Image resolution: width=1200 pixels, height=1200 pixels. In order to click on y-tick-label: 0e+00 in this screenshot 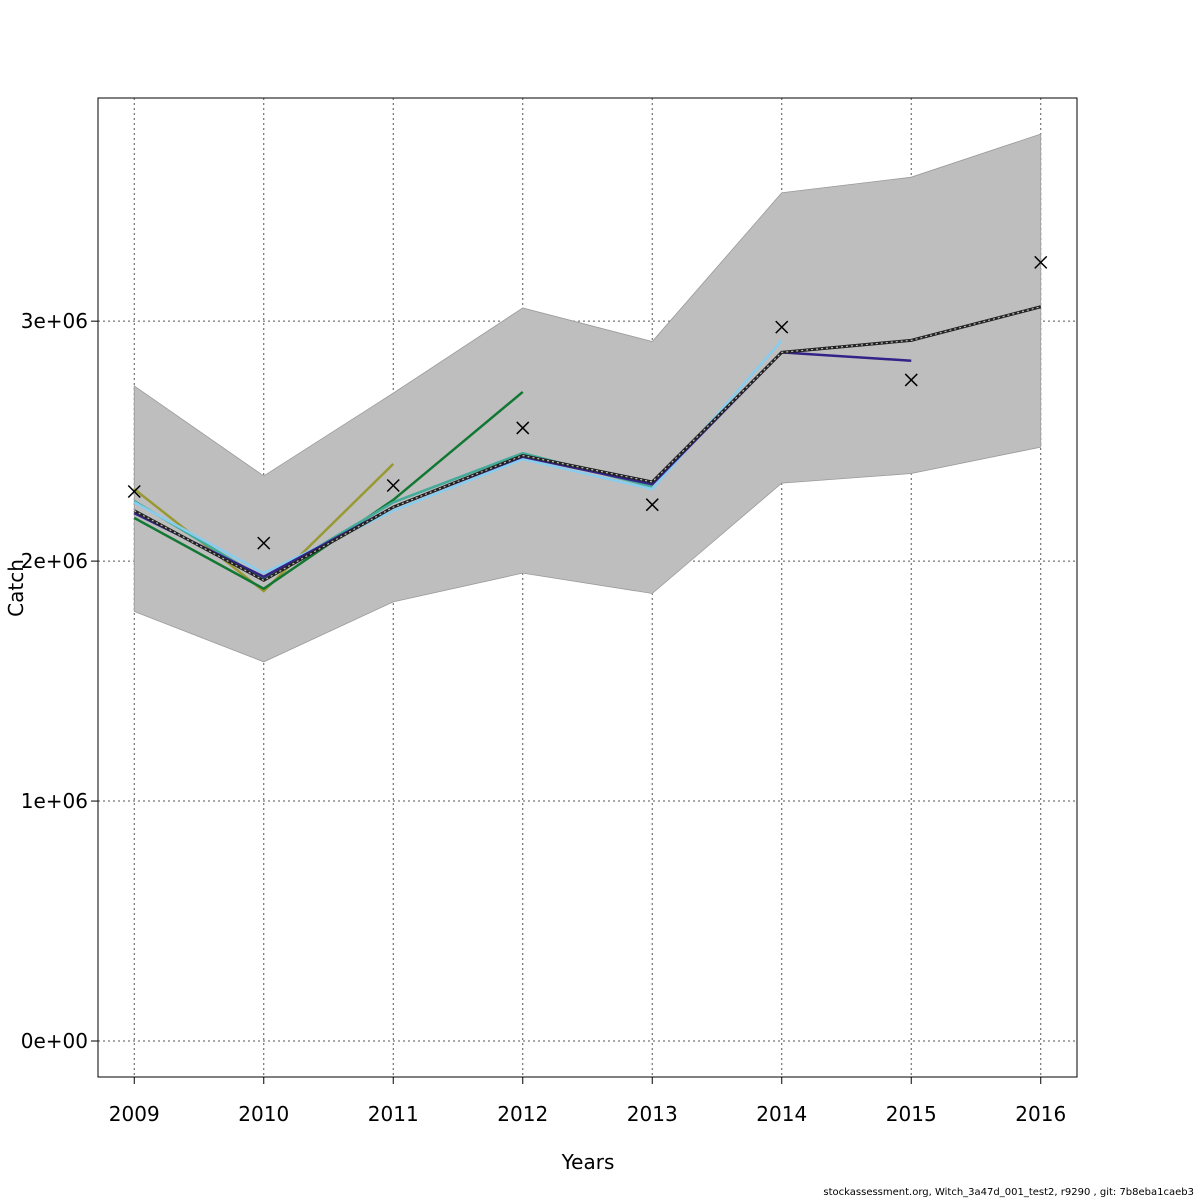, I will do `click(54, 1041)`.